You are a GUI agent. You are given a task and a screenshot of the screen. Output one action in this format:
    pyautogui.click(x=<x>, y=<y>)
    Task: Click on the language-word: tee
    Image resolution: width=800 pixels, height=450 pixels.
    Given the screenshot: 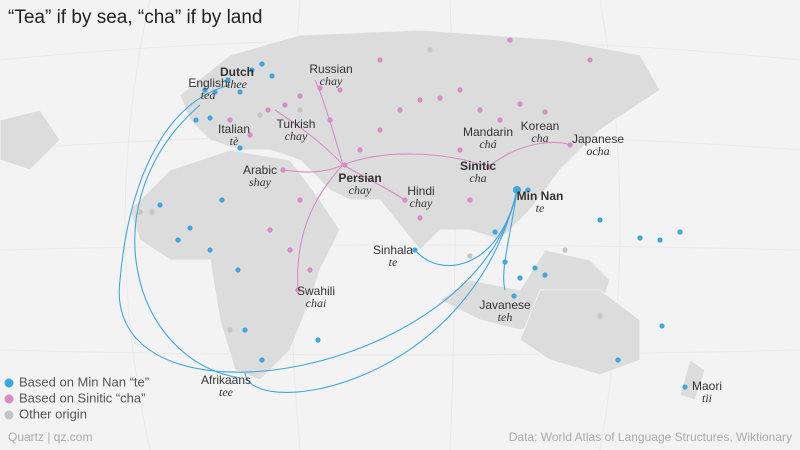 What is the action you would take?
    pyautogui.click(x=226, y=392)
    